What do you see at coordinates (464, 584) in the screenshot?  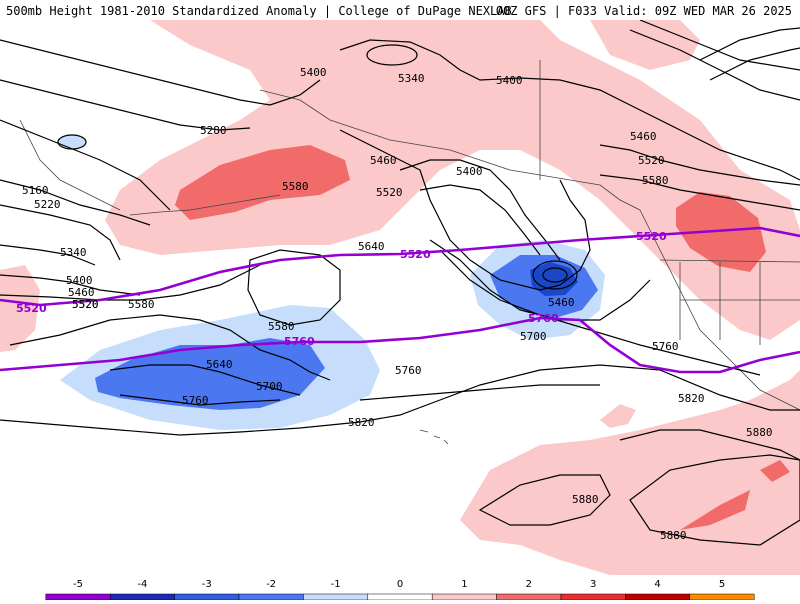 I see `colorbar-tick-label: 1` at bounding box center [464, 584].